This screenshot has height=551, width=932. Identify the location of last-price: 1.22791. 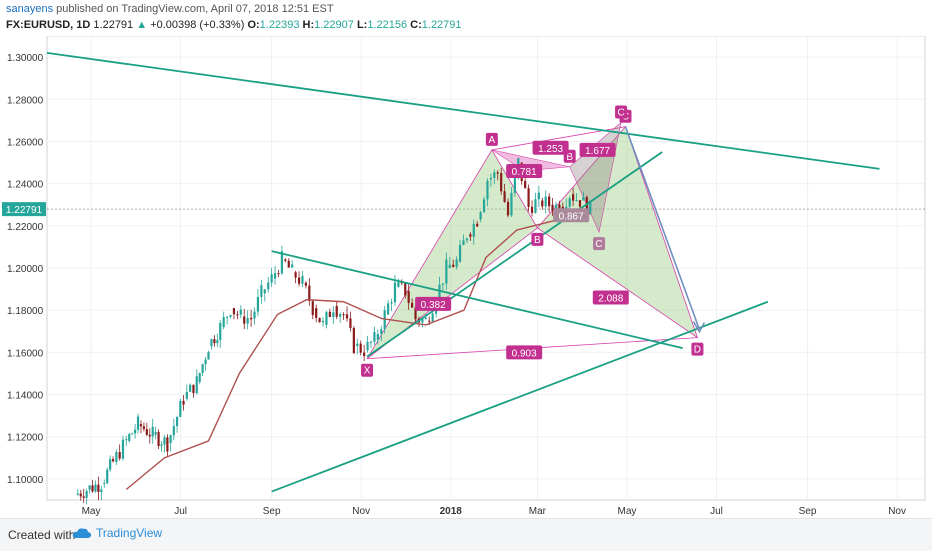
(113, 25).